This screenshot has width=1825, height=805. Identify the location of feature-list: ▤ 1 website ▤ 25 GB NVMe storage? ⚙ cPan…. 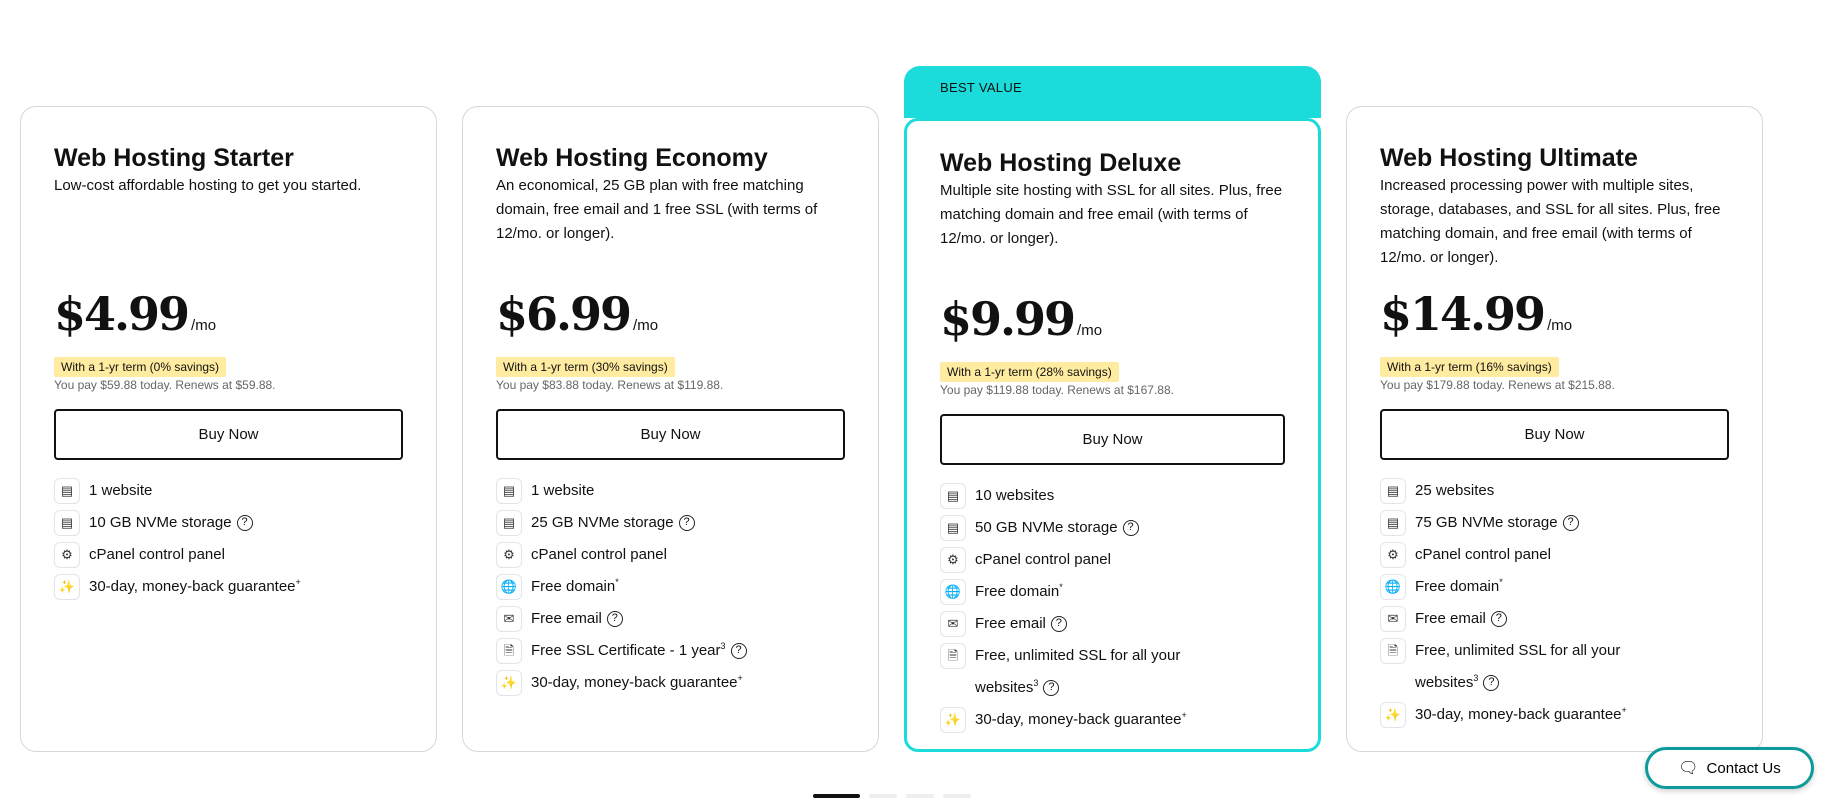
(670, 587).